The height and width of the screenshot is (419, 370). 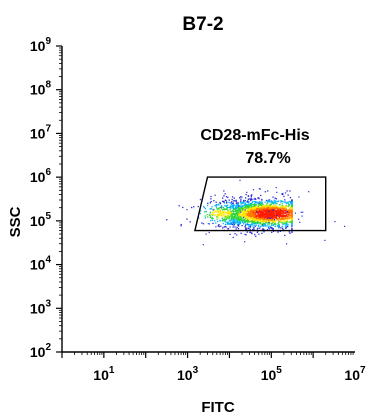 What do you see at coordinates (104, 374) in the screenshot?
I see `x-tick-label: 101` at bounding box center [104, 374].